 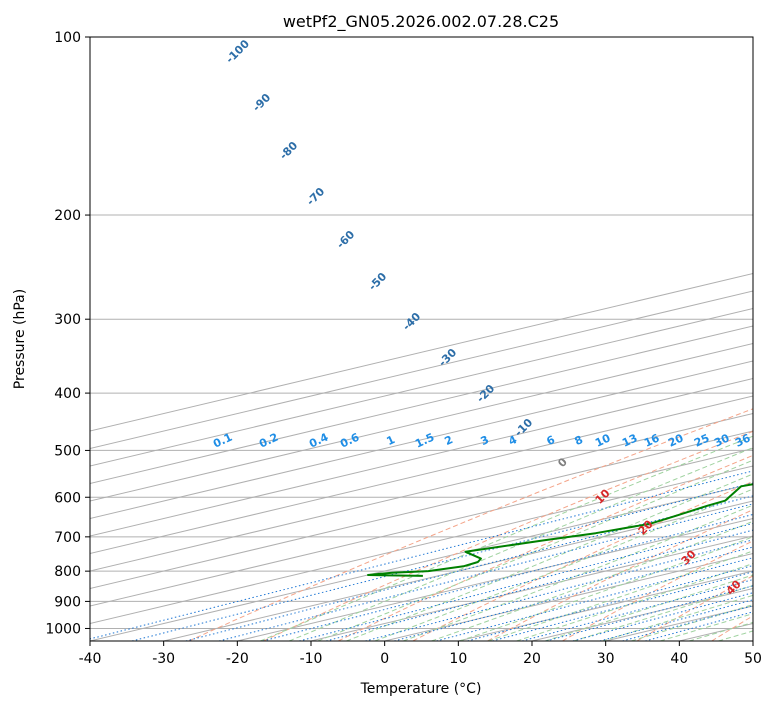 What do you see at coordinates (411, 321) in the screenshot?
I see `dry-adiabat-label: -40` at bounding box center [411, 321].